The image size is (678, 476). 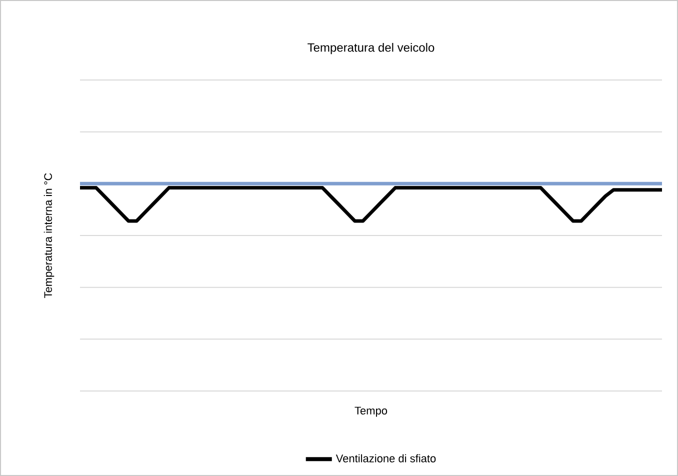 I want to click on legend-label: Ventilazione di sfiato, so click(x=386, y=458).